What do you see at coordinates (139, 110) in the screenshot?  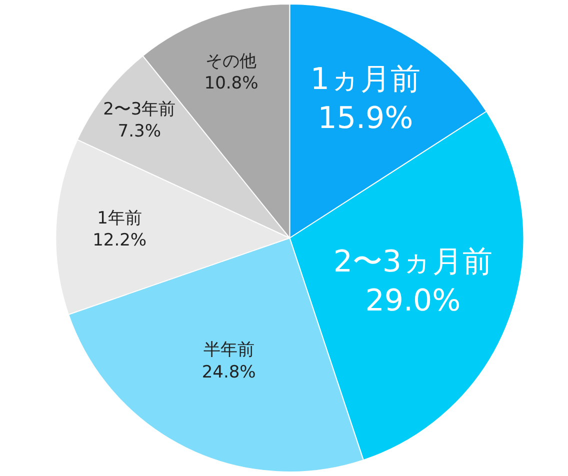 I see `slice-label: 2〜3年前` at bounding box center [139, 110].